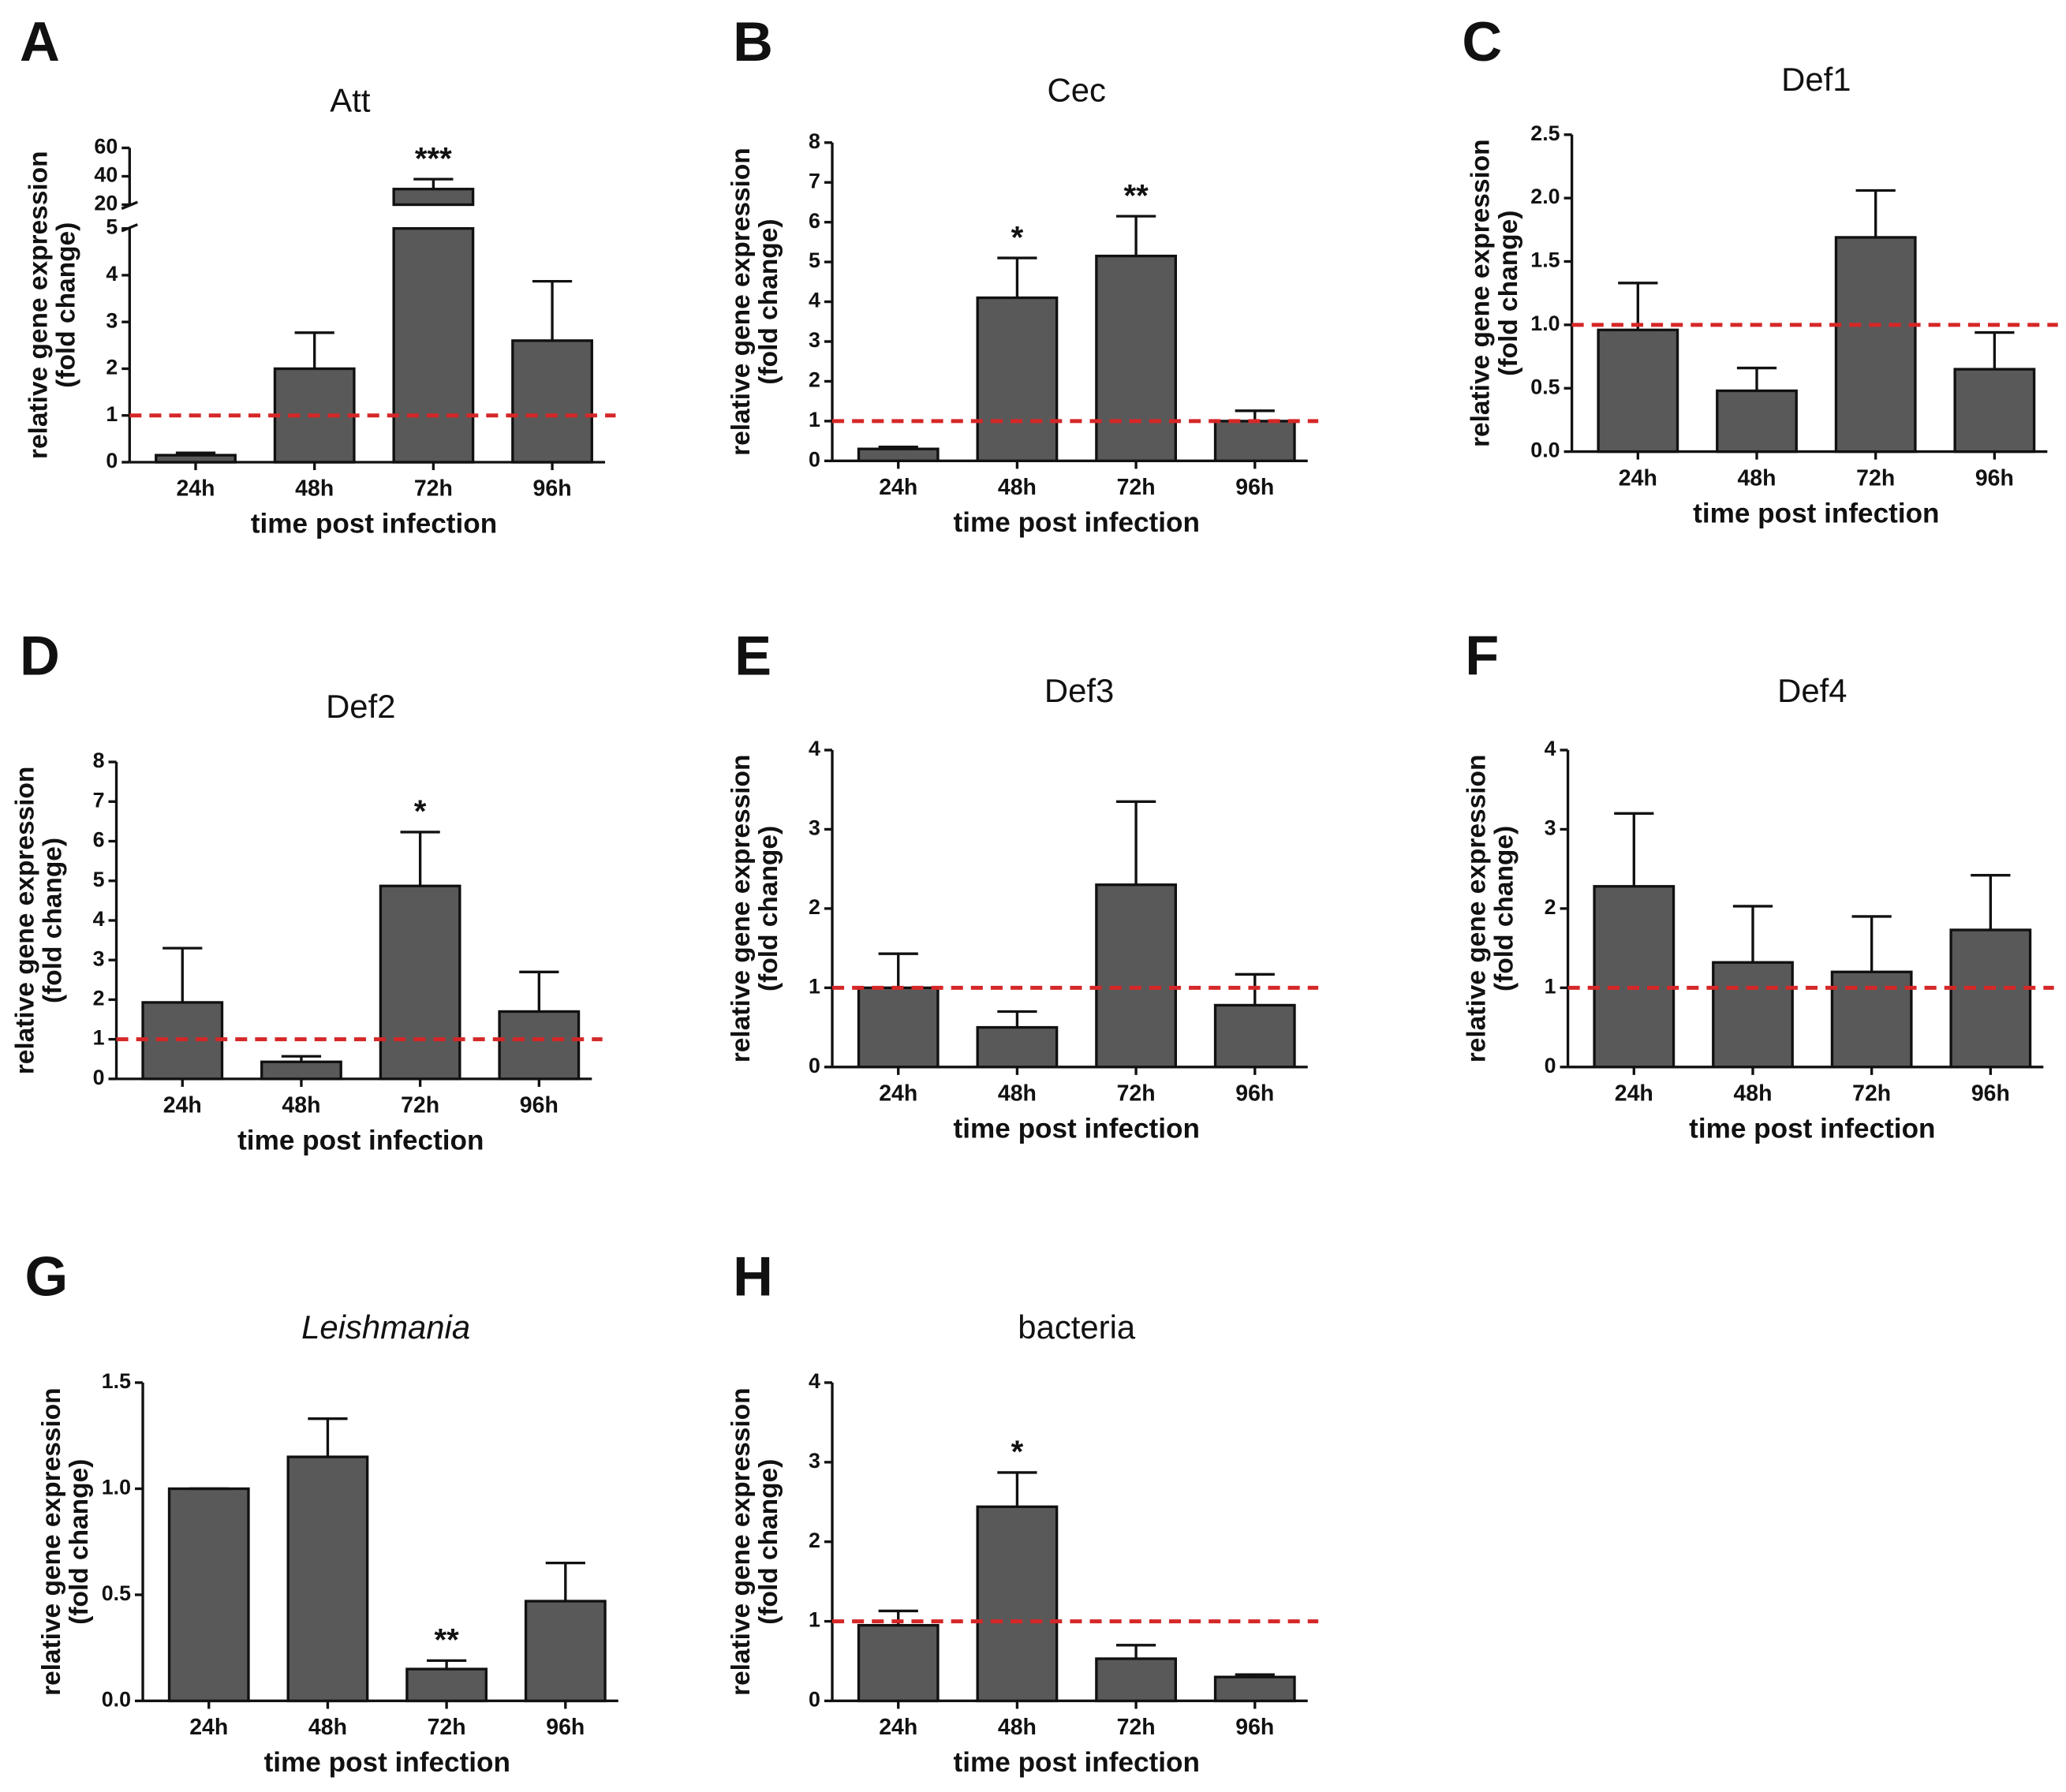  I want to click on significance: *, so click(421, 811).